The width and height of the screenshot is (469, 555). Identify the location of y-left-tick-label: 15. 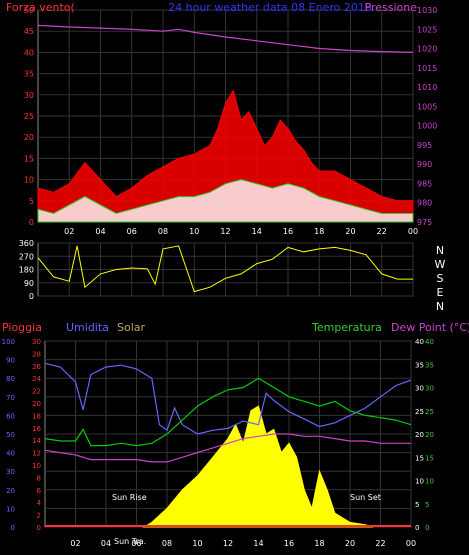
(29, 158).